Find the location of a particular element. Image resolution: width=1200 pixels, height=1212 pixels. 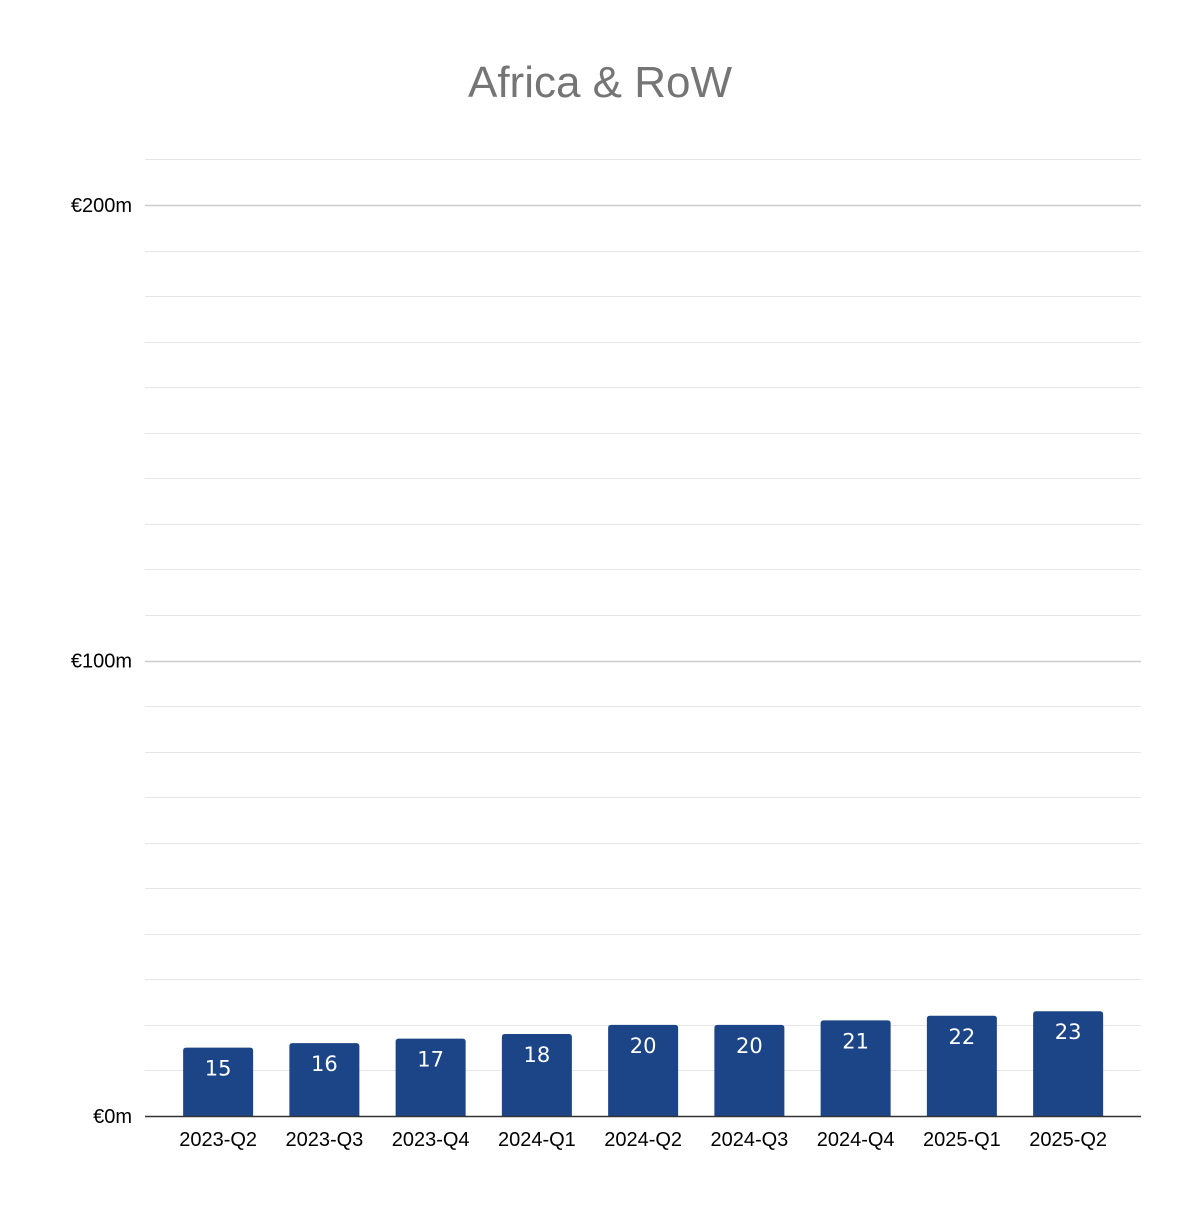

bar-2023-Q3 is located at coordinates (324, 1079).